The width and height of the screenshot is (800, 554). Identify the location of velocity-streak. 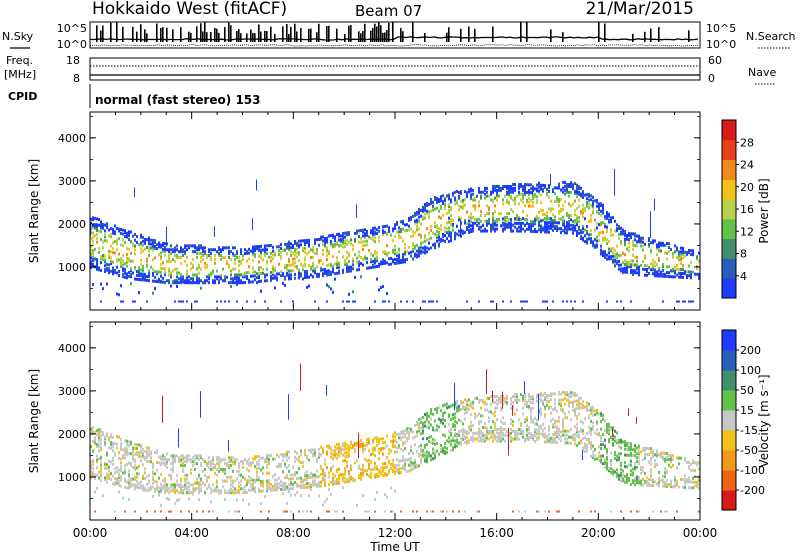
(454, 397).